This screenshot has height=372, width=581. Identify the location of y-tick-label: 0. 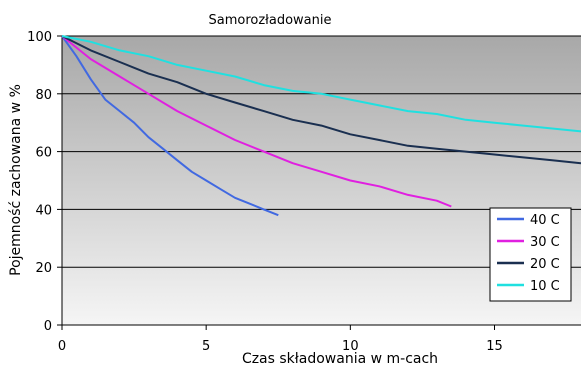
(48, 326).